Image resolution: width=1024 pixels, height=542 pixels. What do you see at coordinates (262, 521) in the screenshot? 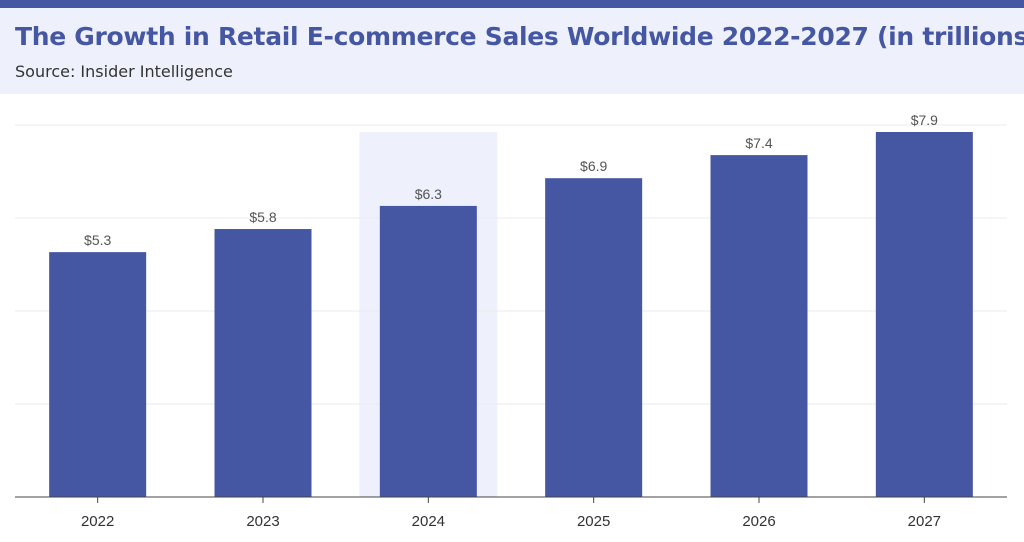
I see `x-tick-label-2023: 2023` at bounding box center [262, 521].